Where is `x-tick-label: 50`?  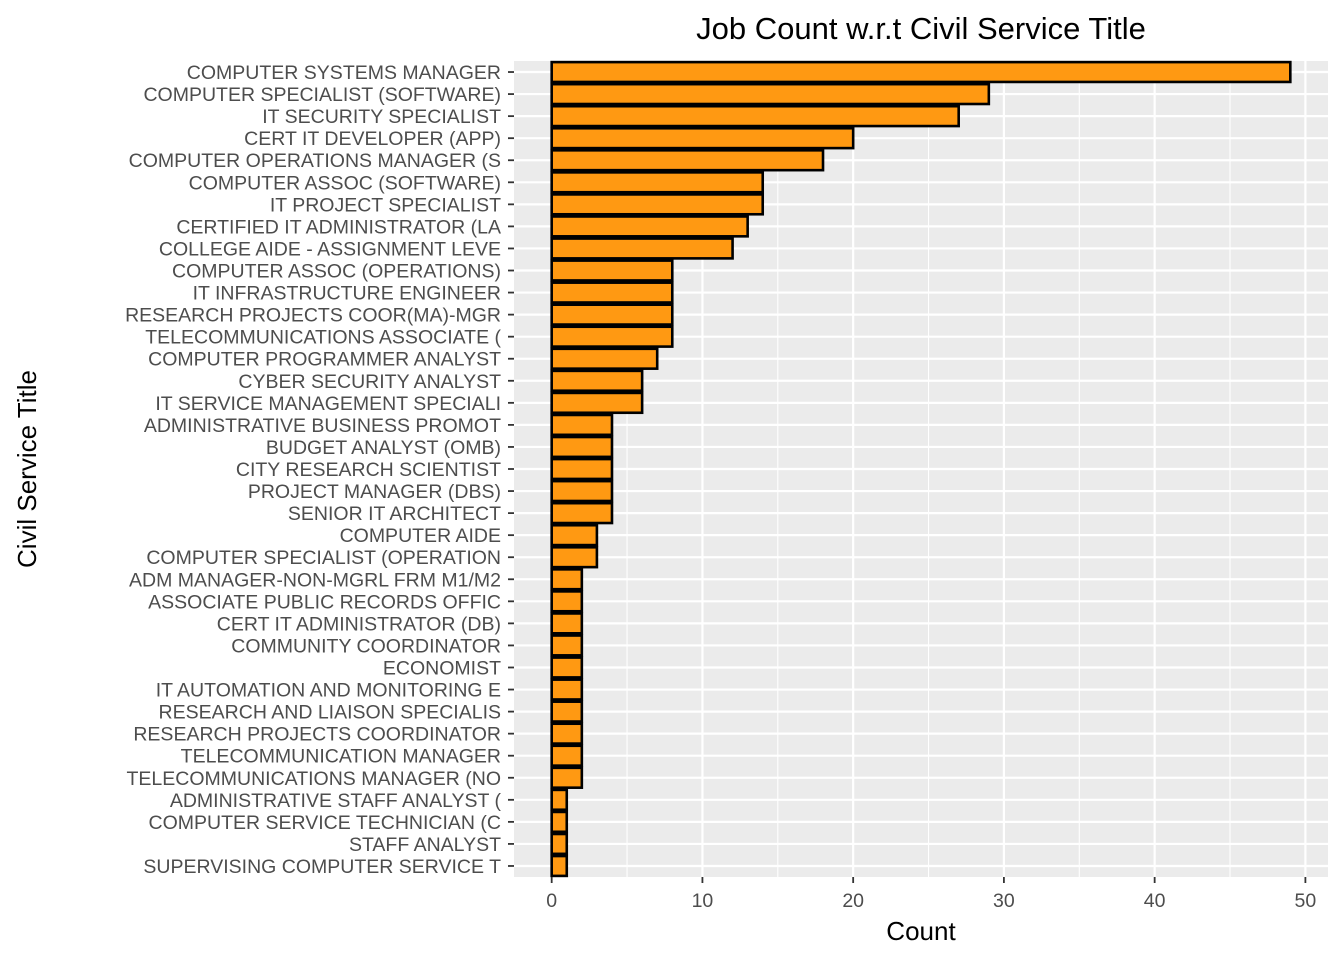
x-tick-label: 50 is located at coordinates (1306, 901).